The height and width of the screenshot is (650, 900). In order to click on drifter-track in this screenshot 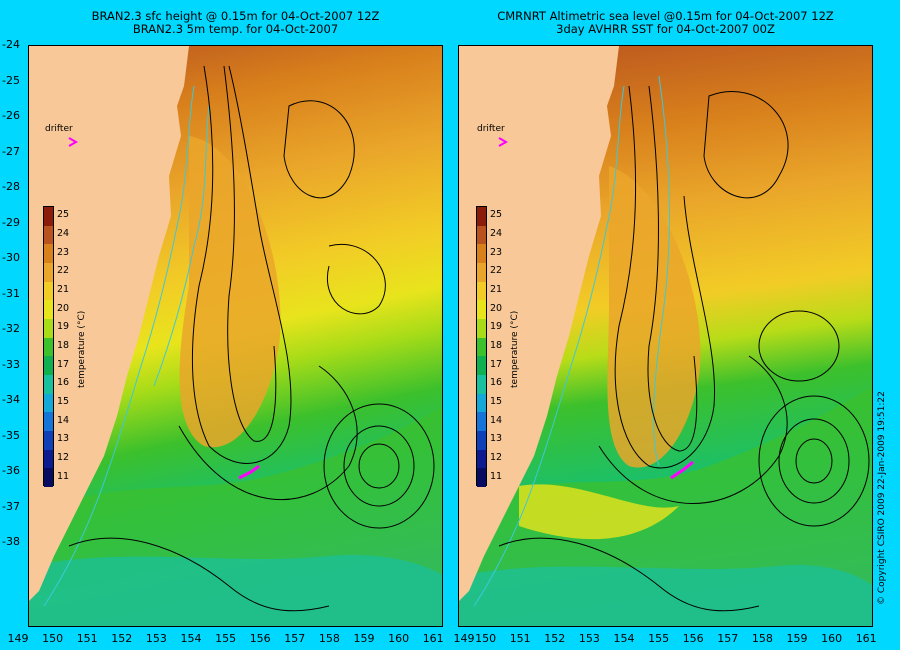, I will do `click(249, 472)`.